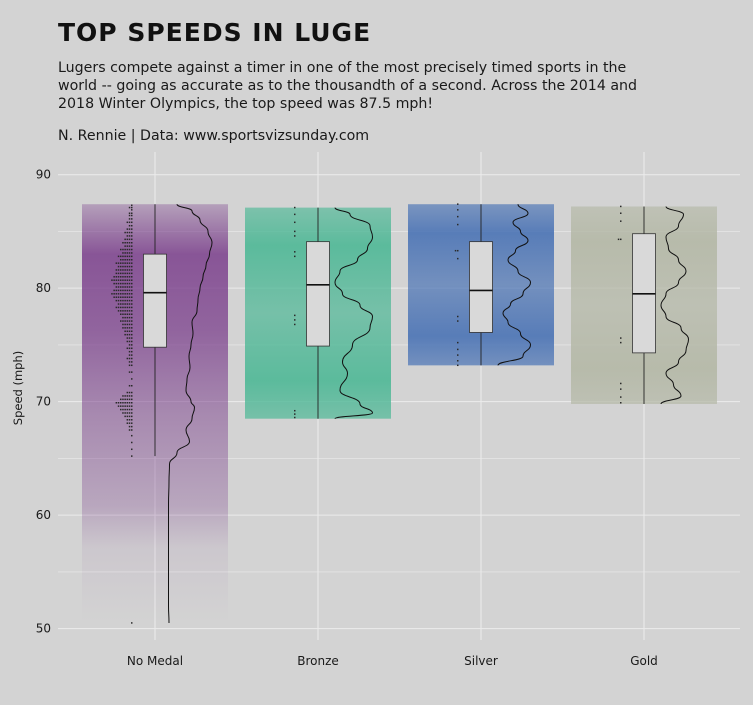  I want to click on x-tick-label: Bronze, so click(318, 661).